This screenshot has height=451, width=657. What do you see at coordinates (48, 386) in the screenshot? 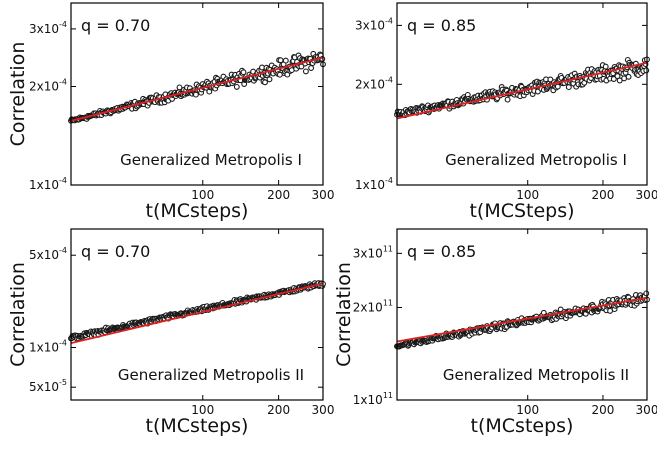
I see `y-tick-label: 5x10⁻⁵` at bounding box center [48, 386].